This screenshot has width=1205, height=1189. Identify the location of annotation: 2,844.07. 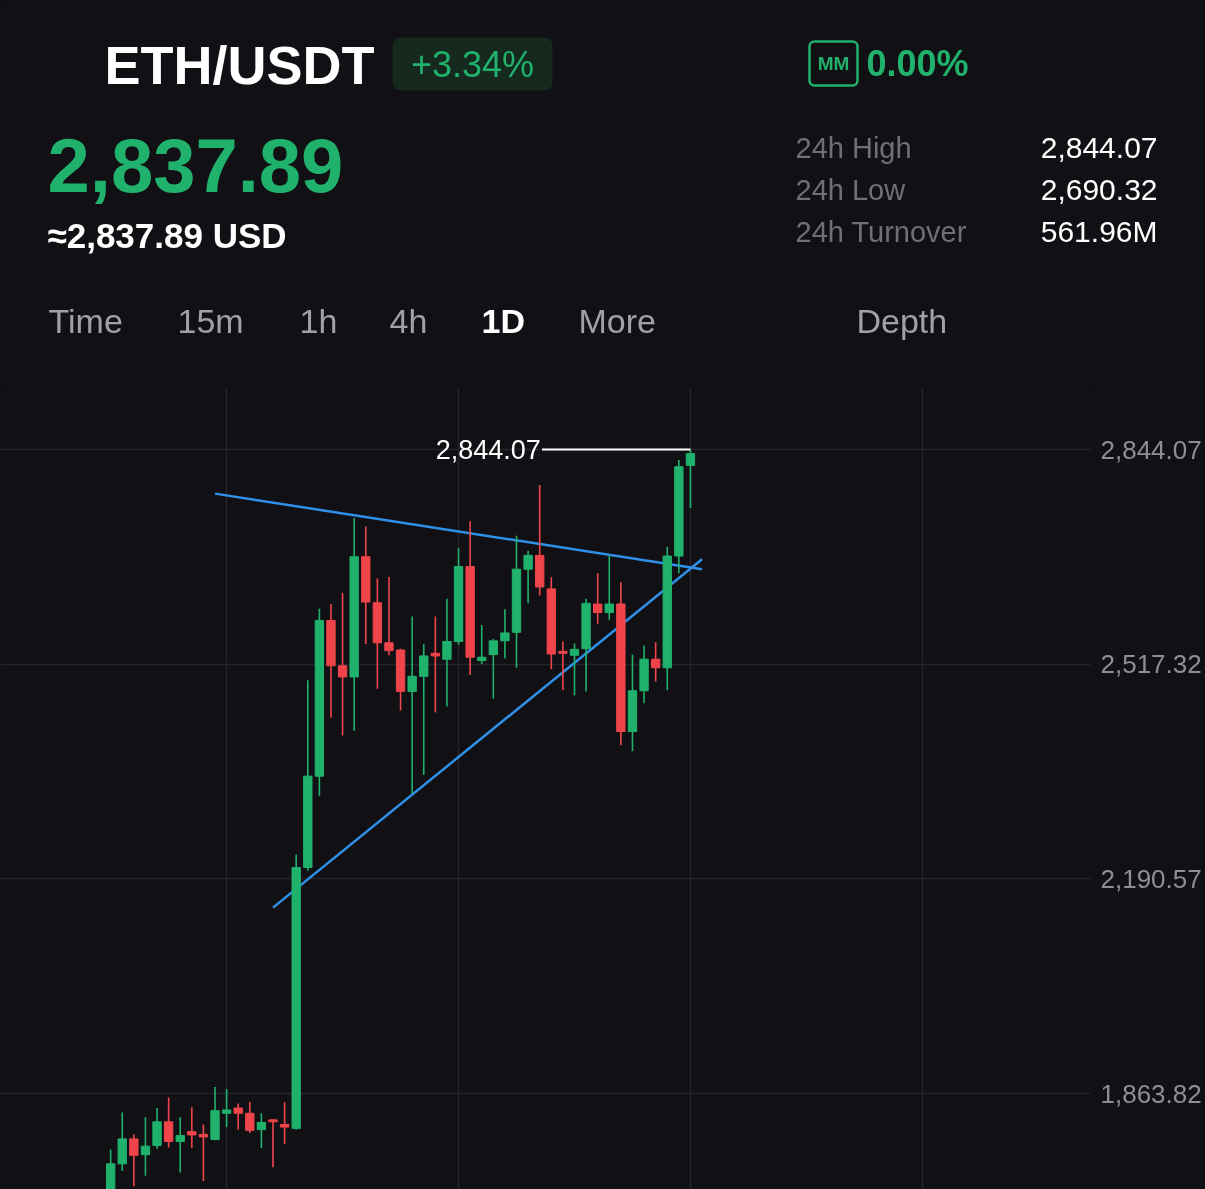
(488, 450).